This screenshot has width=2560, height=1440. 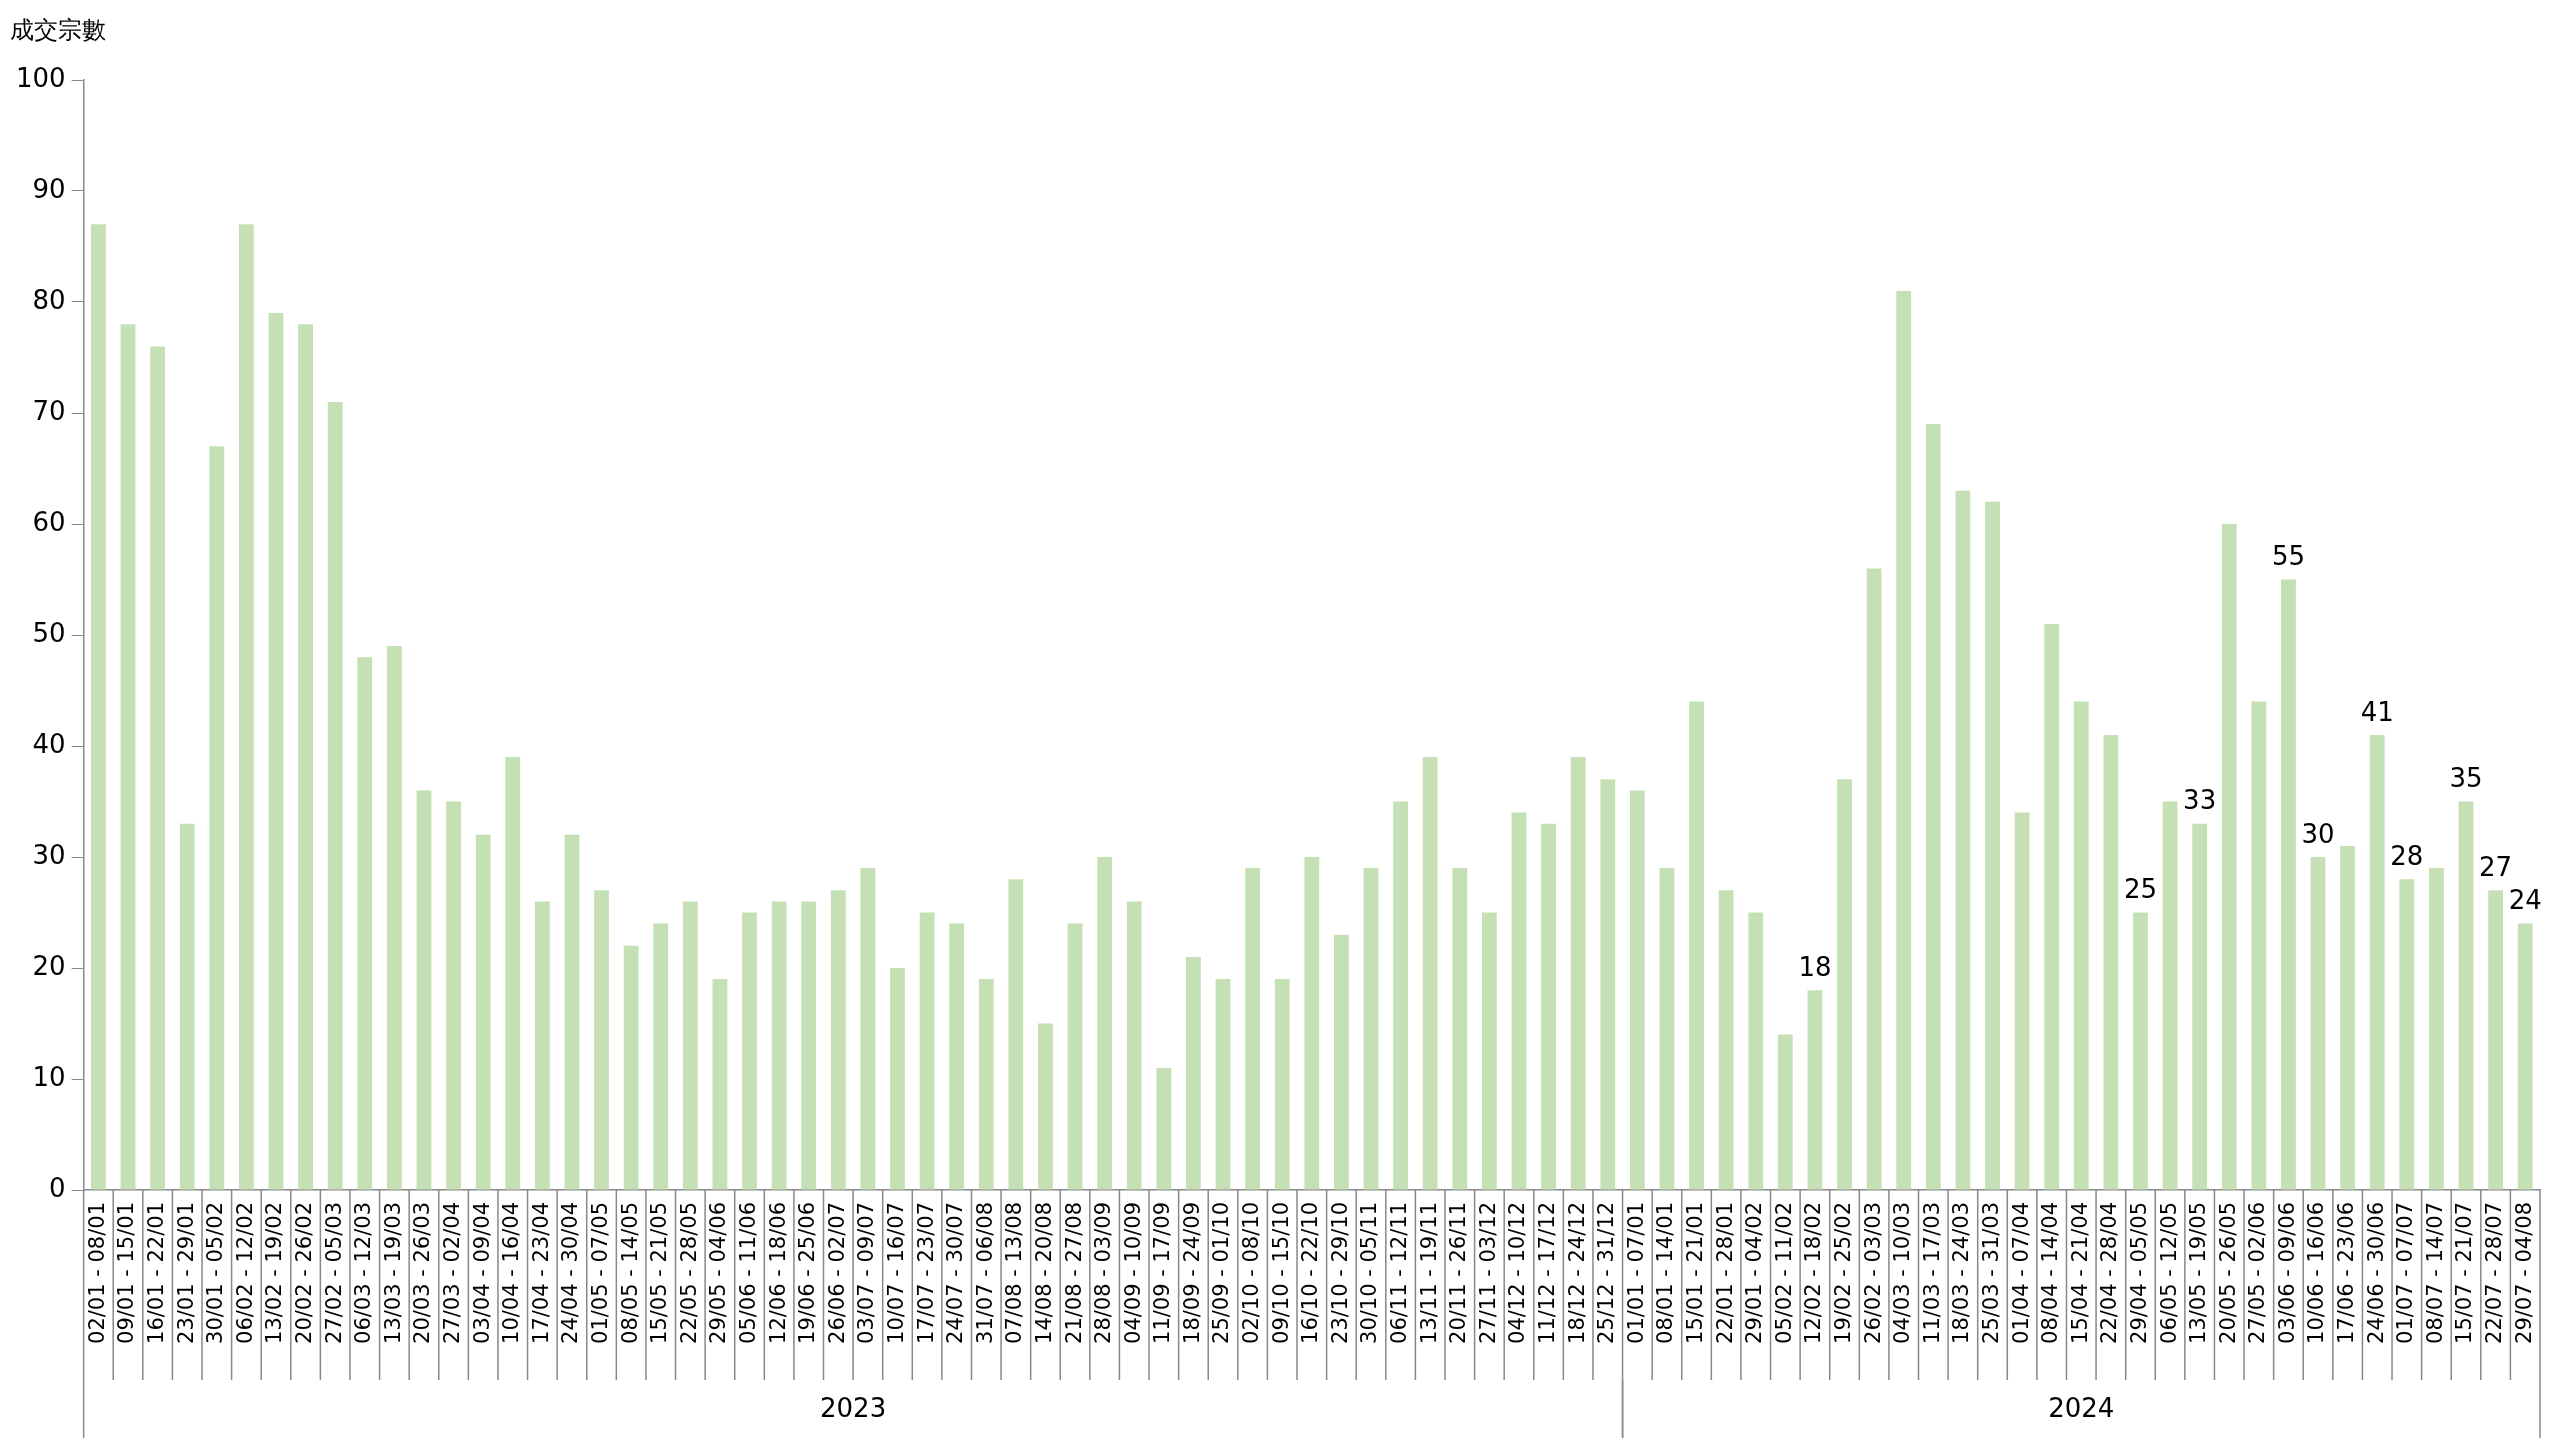 What do you see at coordinates (40, 77) in the screenshot?
I see `y-tick-label: 100` at bounding box center [40, 77].